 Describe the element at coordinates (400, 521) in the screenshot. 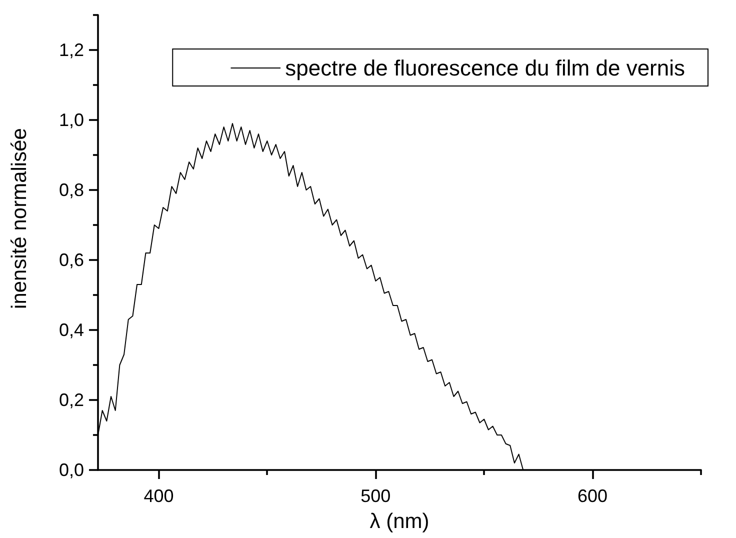

I see `x-axis-title: λ (nm)` at that location.